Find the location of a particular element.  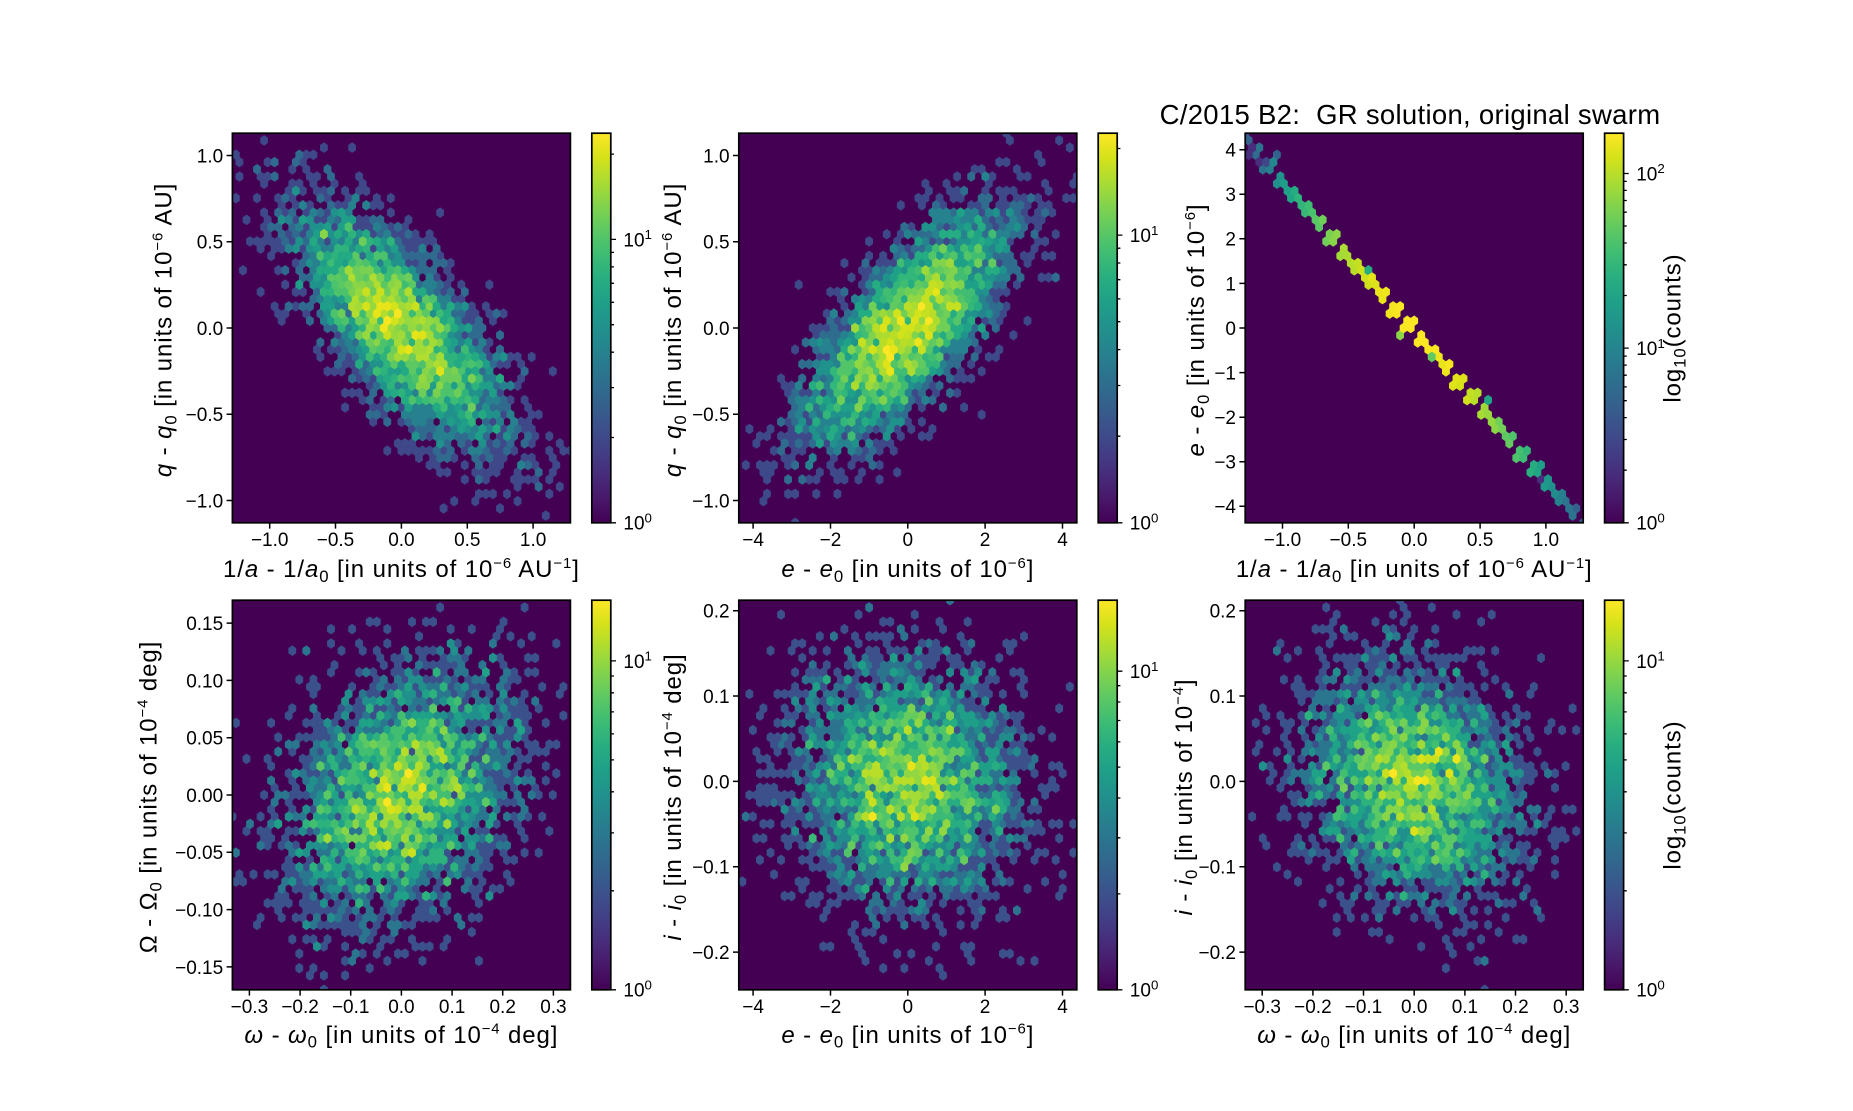

svg-text: 3 is located at coordinates (1230, 195).